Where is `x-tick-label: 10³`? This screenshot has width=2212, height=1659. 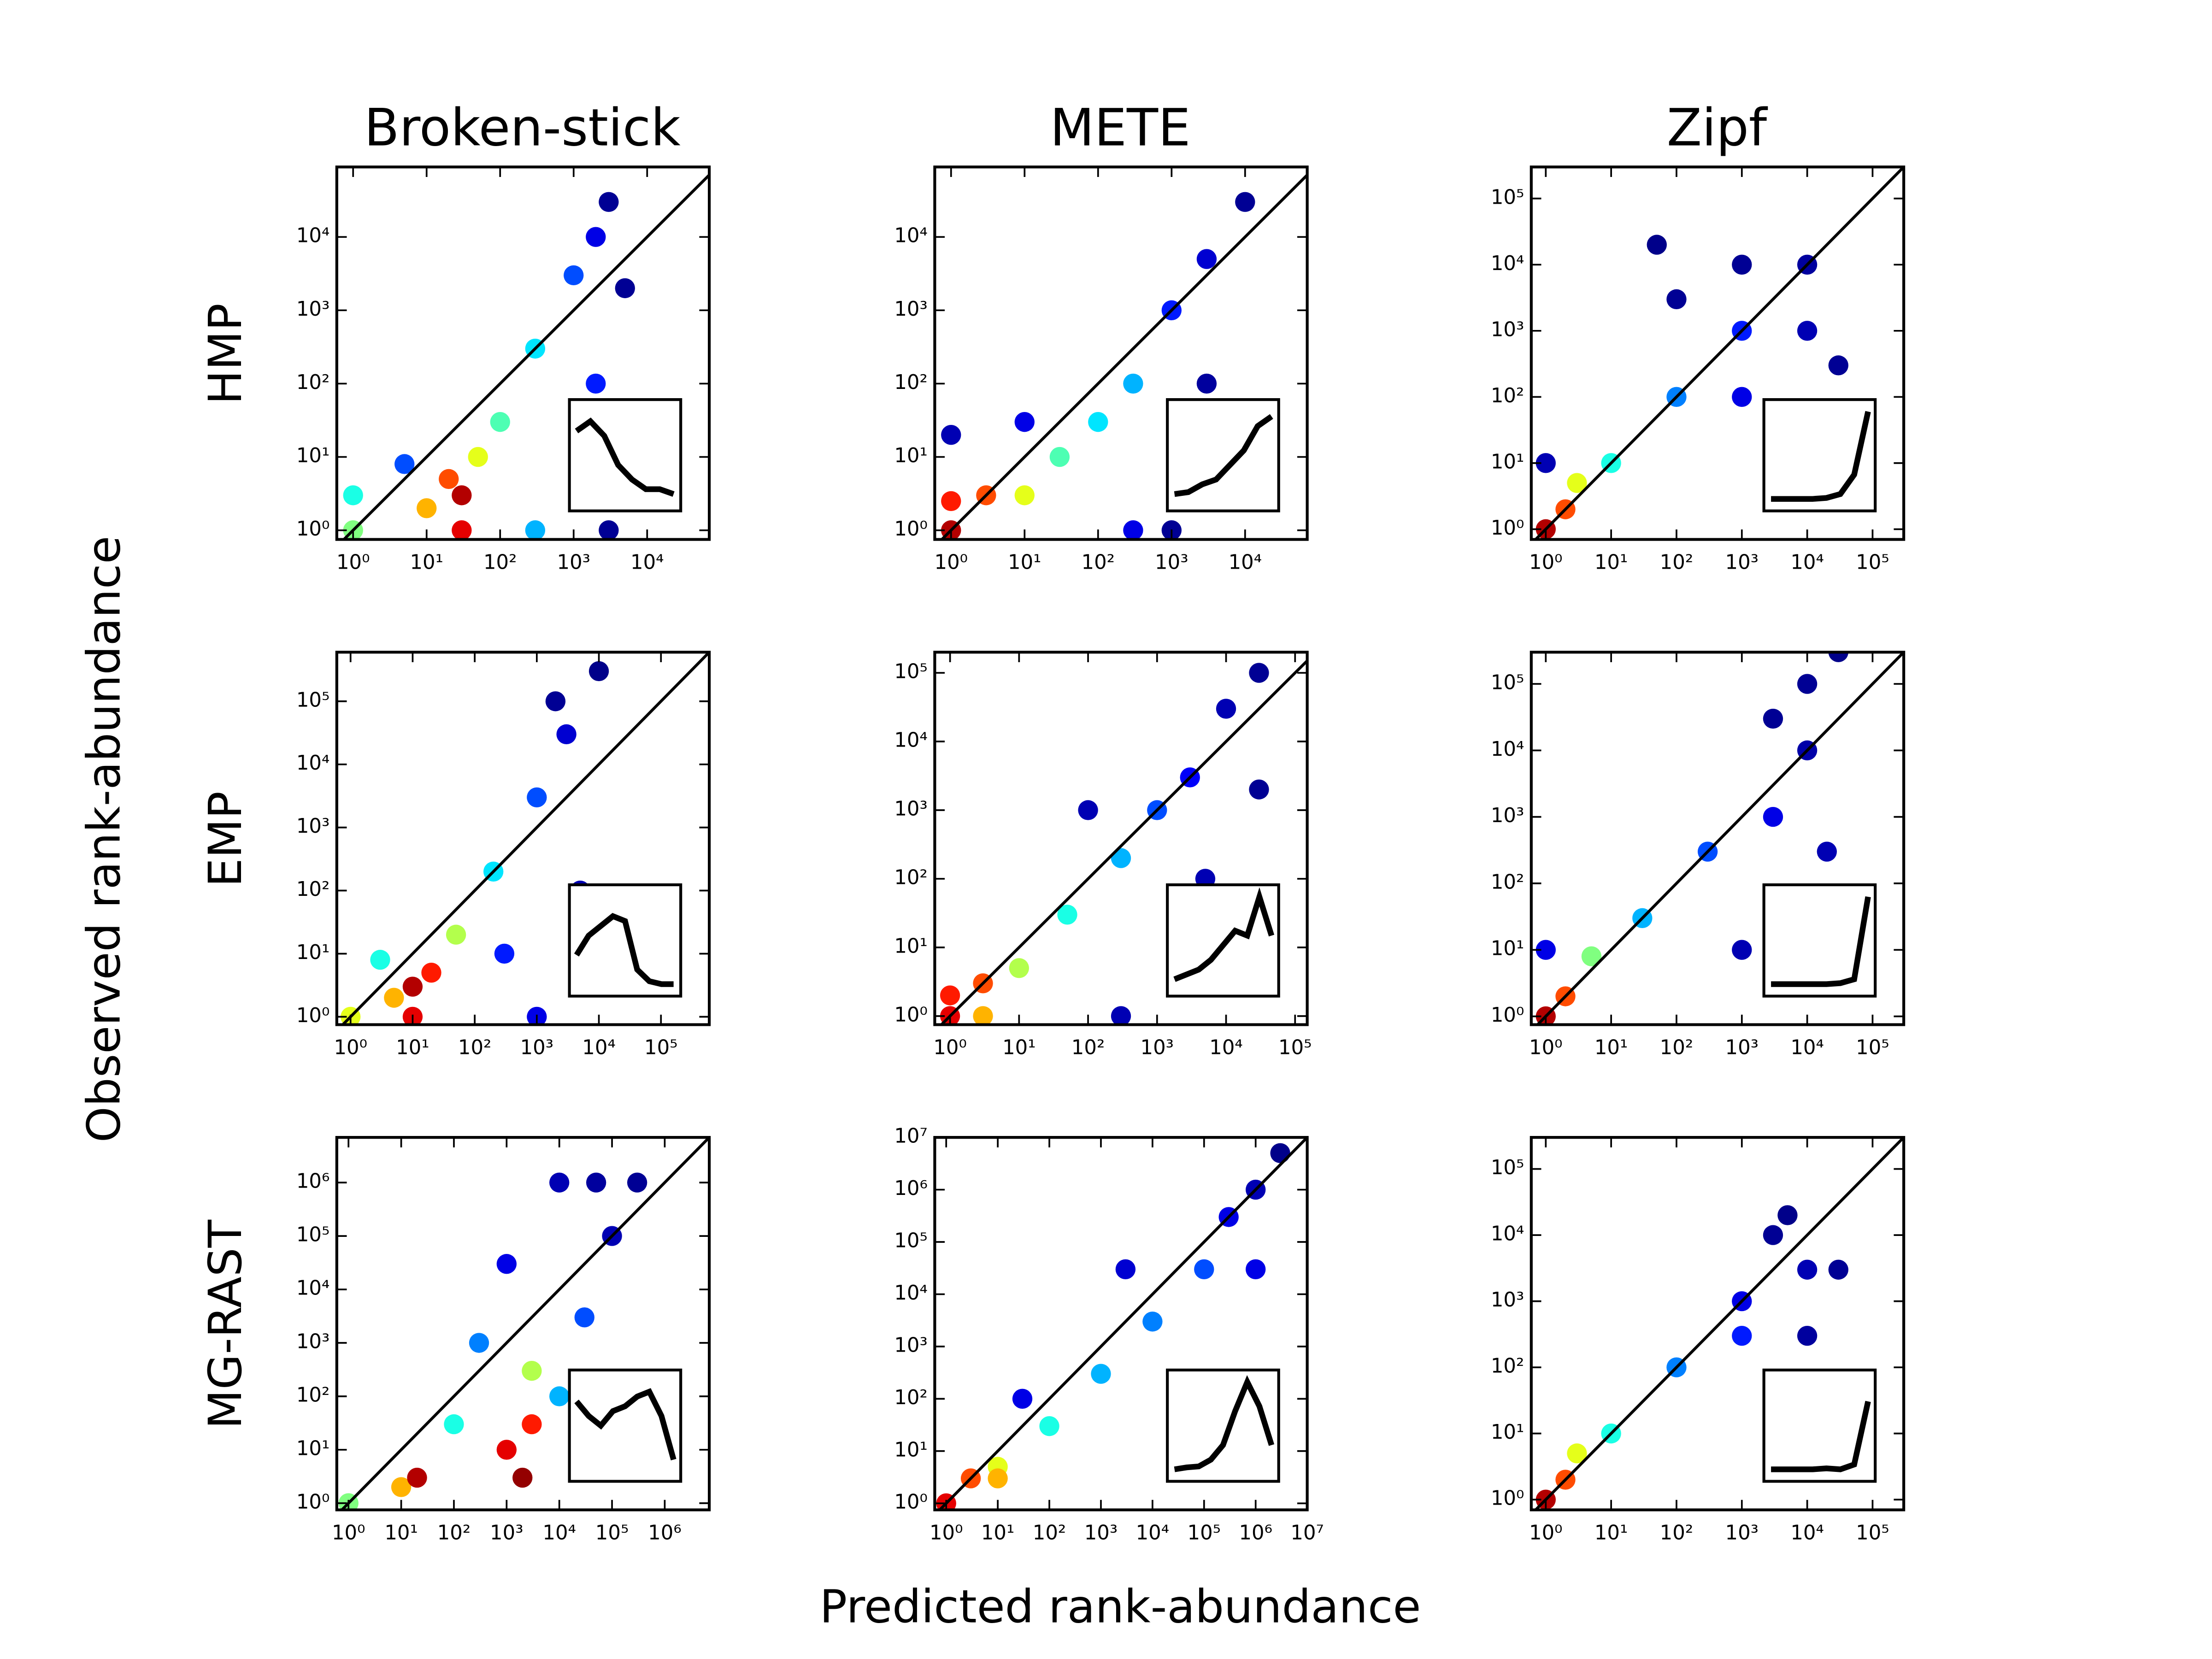
x-tick-label: 10³ is located at coordinates (1101, 1533).